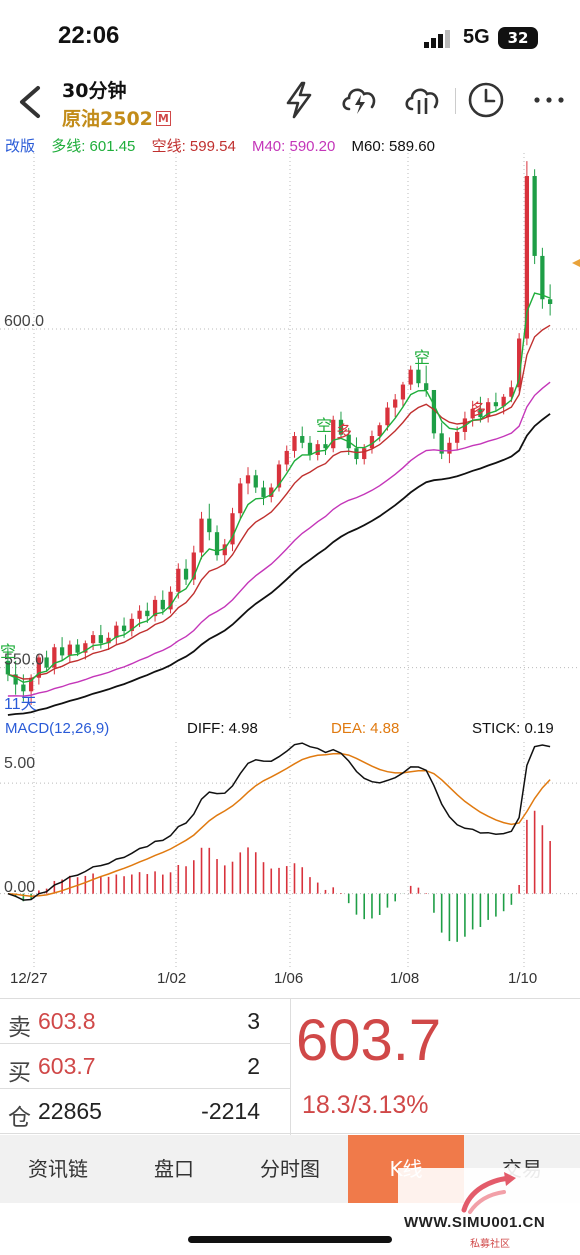 Image resolution: width=580 pixels, height=1255 pixels. What do you see at coordinates (30, 102) in the screenshot?
I see `back-icon` at bounding box center [30, 102].